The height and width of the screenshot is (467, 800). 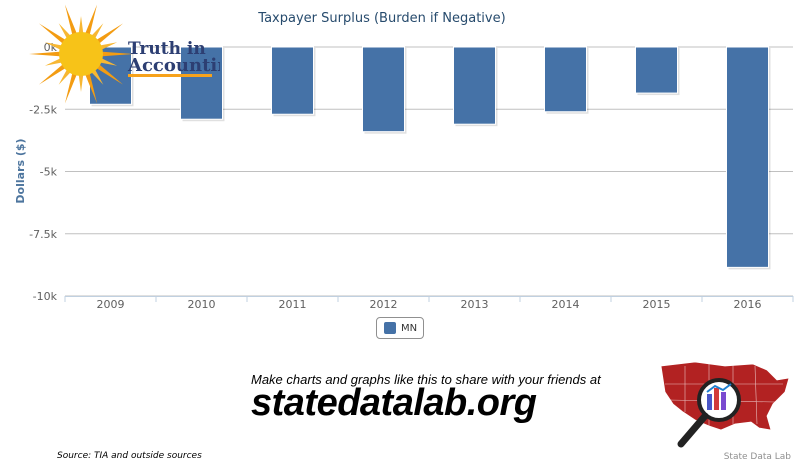 What do you see at coordinates (293, 304) in the screenshot?
I see `x-tick-label: 2011` at bounding box center [293, 304].